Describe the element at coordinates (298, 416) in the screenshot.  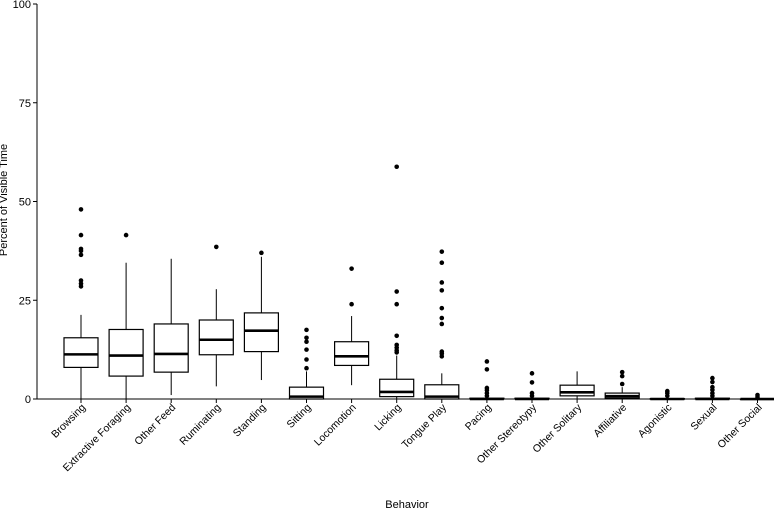
I see `x-tick-label: Sitting` at that location.